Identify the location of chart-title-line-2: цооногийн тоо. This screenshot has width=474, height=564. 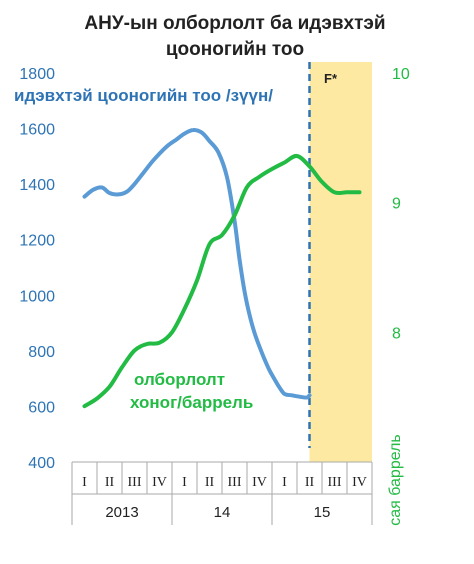
(235, 49).